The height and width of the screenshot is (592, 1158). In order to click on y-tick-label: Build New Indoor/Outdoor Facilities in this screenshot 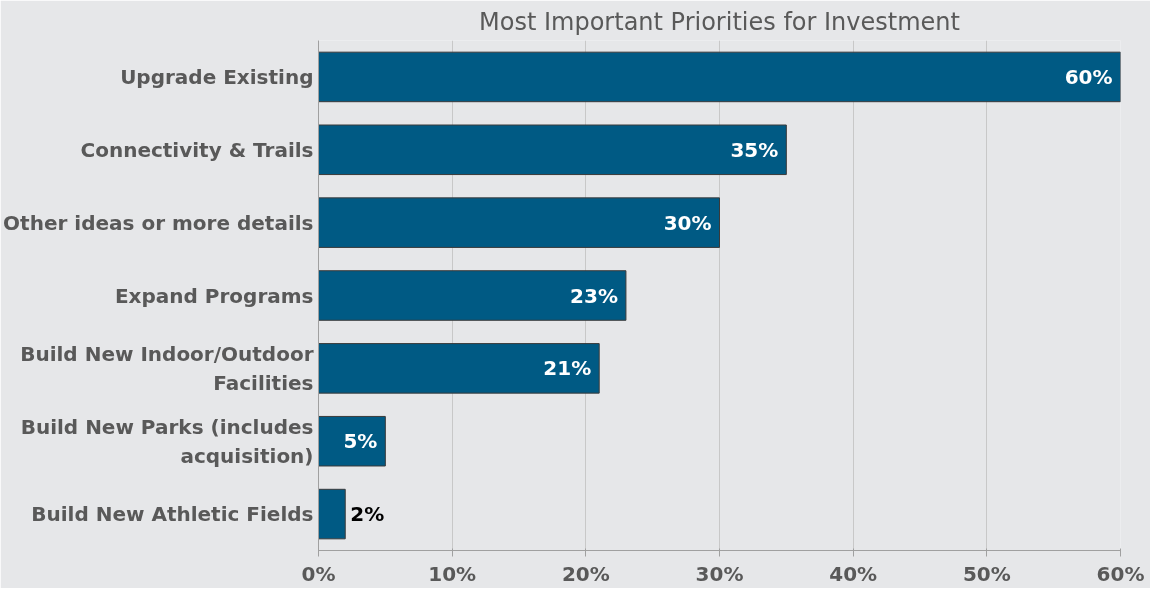, I will do `click(167, 368)`.